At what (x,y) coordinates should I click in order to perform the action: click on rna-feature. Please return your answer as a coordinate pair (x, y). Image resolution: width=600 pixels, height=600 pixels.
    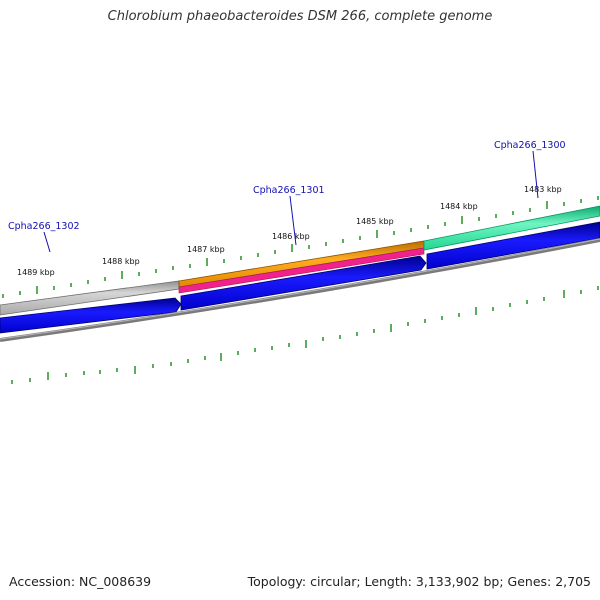
    Looking at the image, I should click on (301, 270).